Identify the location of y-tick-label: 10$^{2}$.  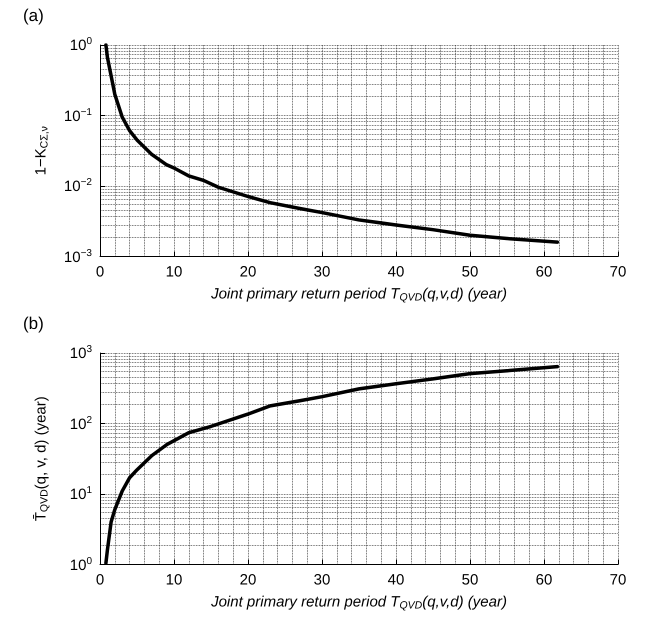
(81, 423).